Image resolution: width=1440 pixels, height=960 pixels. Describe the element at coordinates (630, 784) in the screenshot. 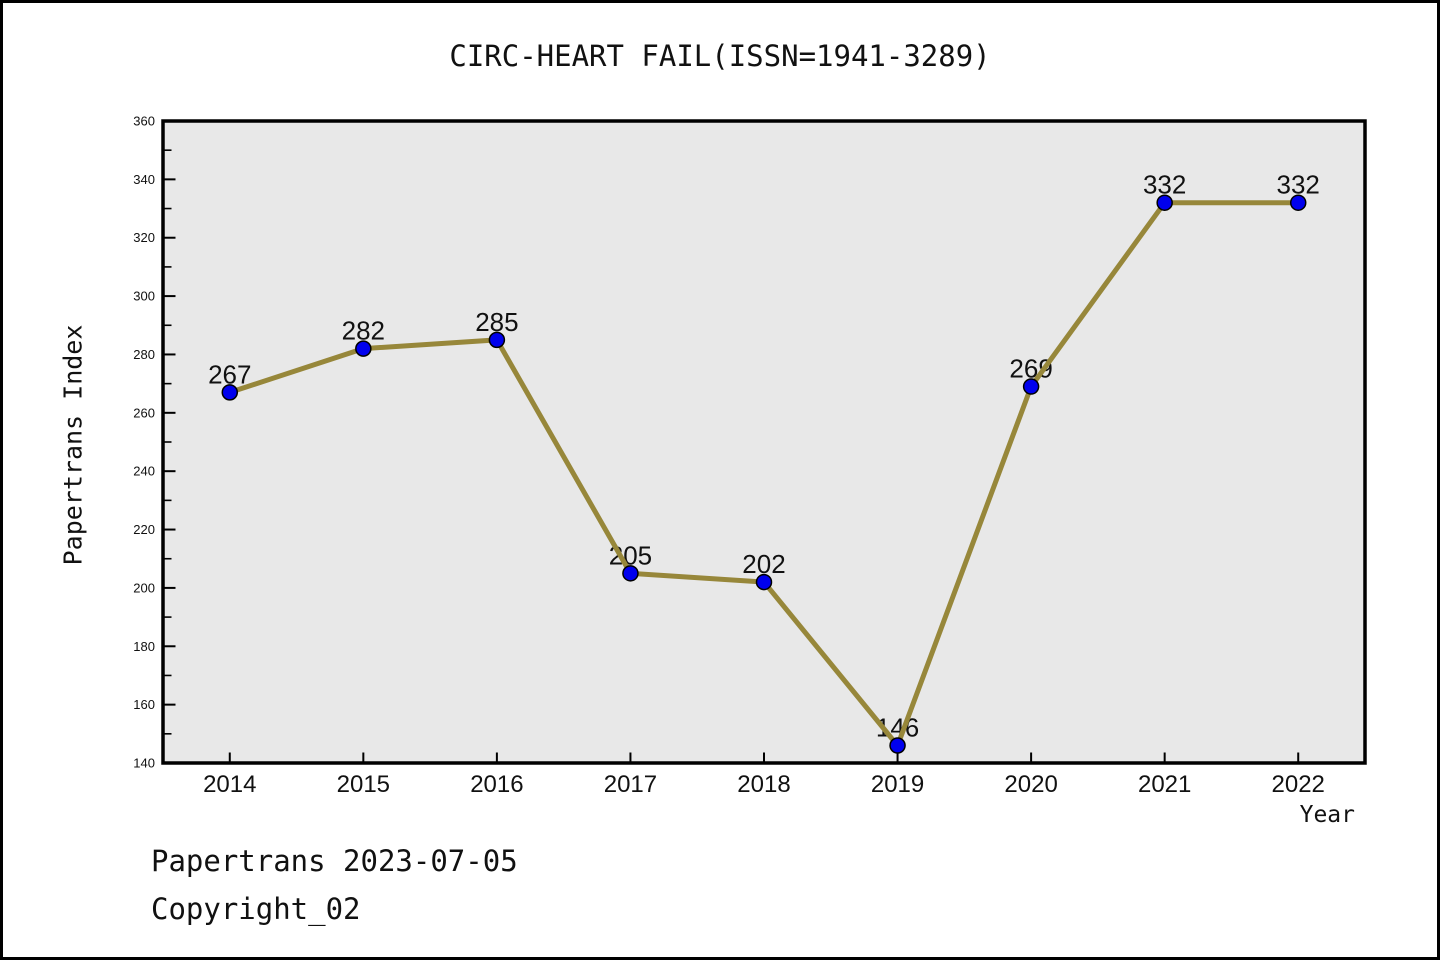

I see `x-tick-label: 2017` at that location.